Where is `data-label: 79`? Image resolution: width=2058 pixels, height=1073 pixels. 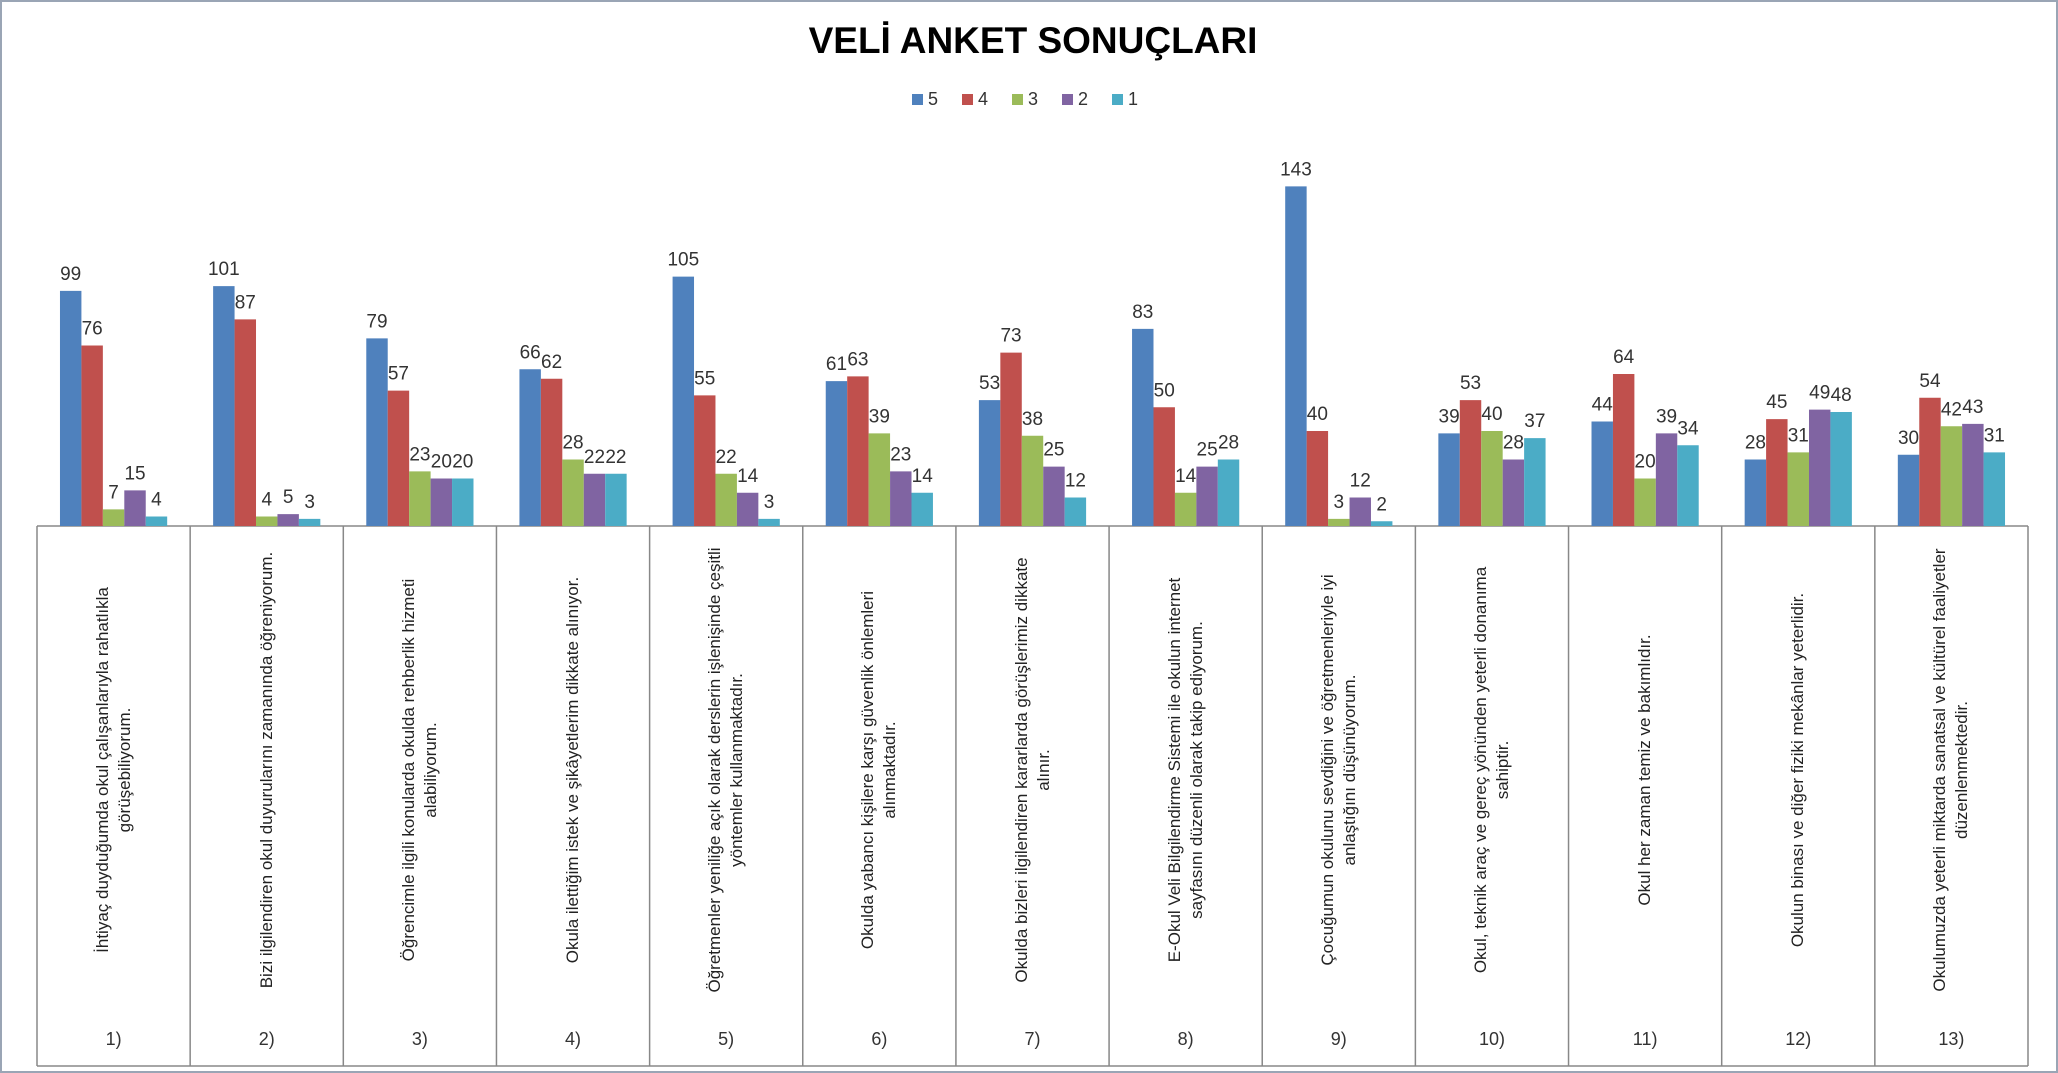 data-label: 79 is located at coordinates (376, 321).